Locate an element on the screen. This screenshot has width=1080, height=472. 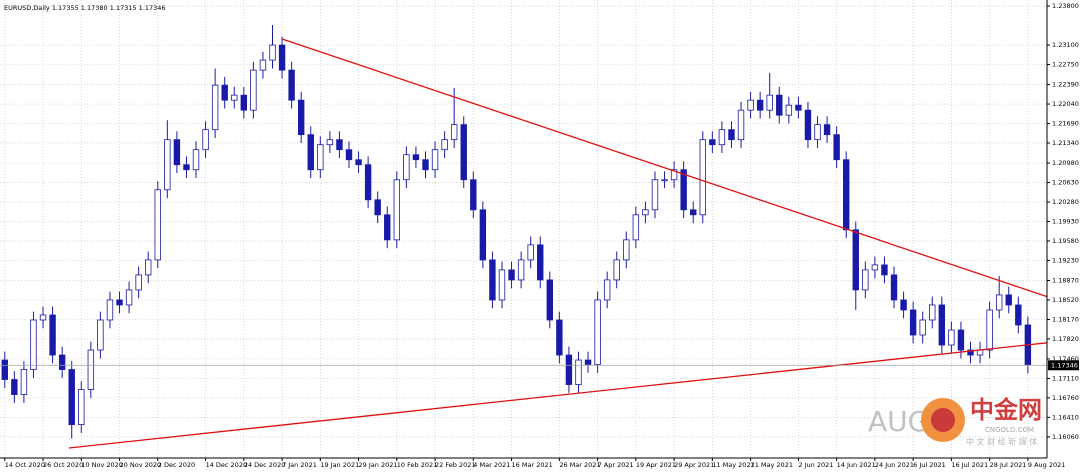
y-tick-label: 1.18870 is located at coordinates (1065, 280).